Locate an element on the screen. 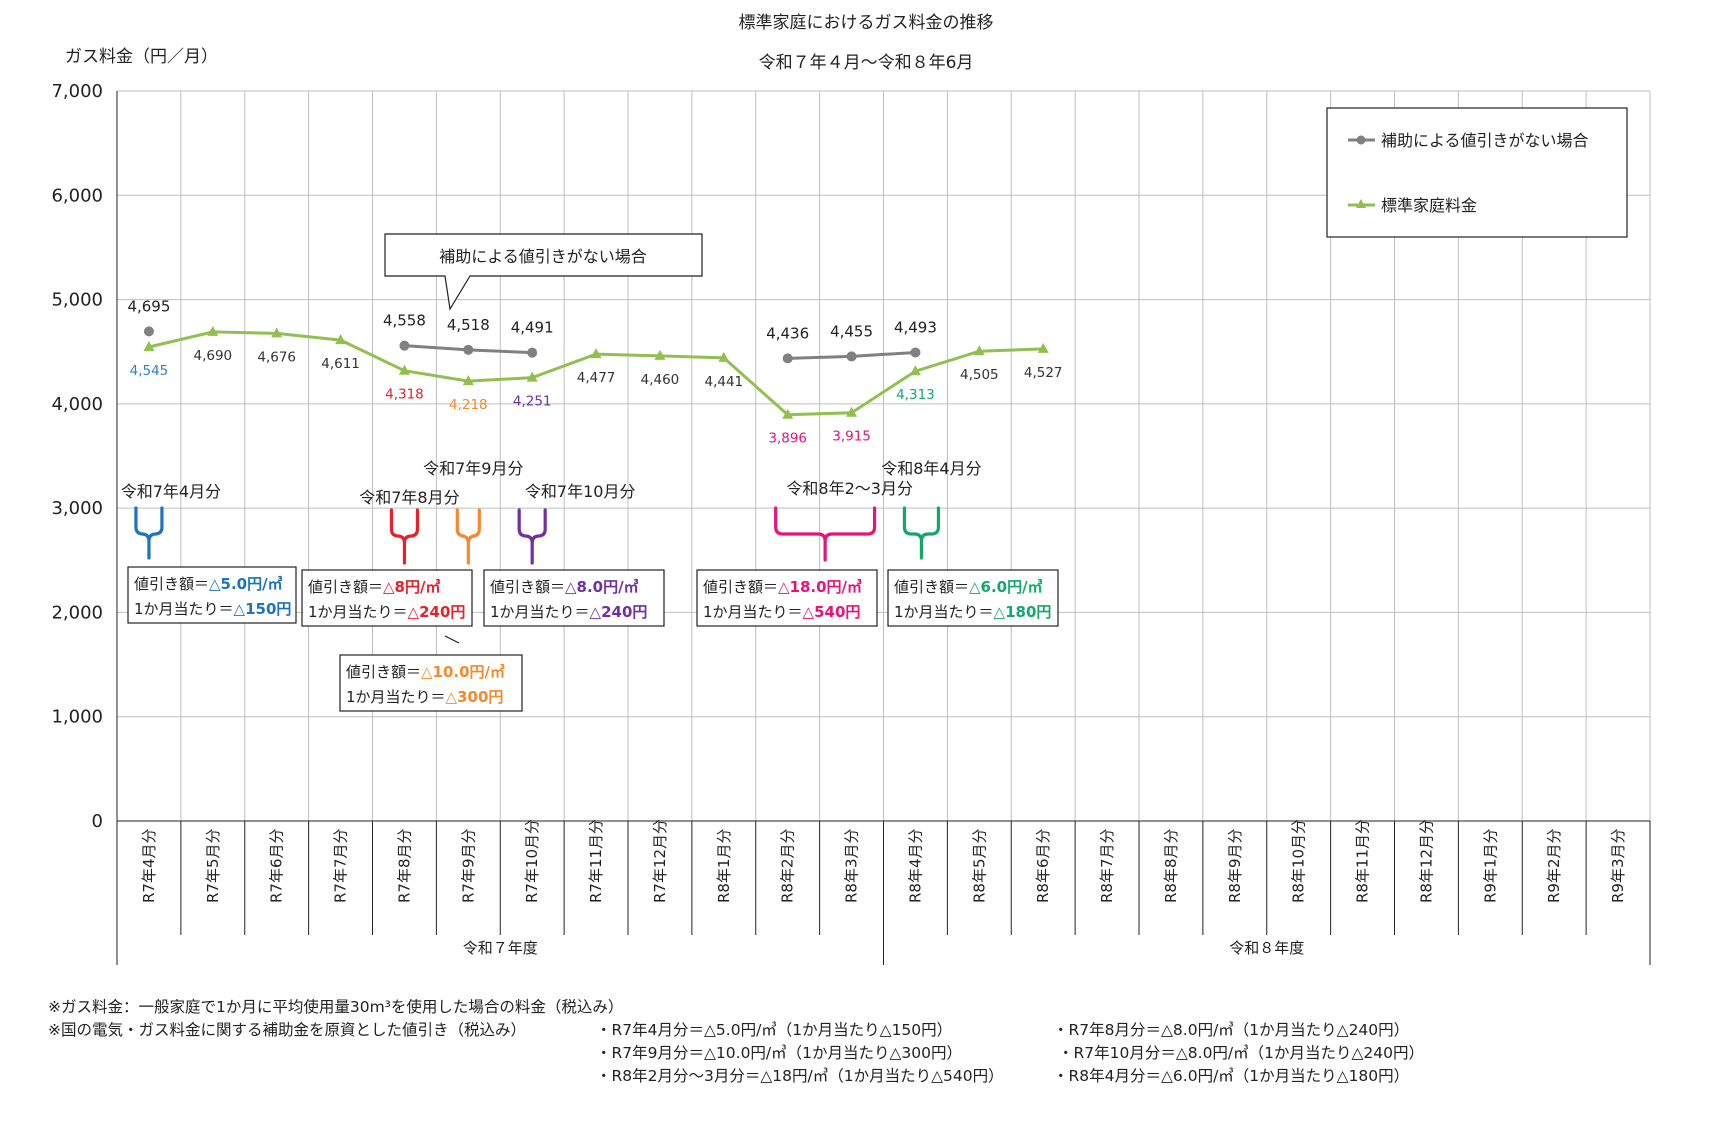 The height and width of the screenshot is (1125, 1716). discount-month-line: 1か月当たり＝△240円 is located at coordinates (568, 612).